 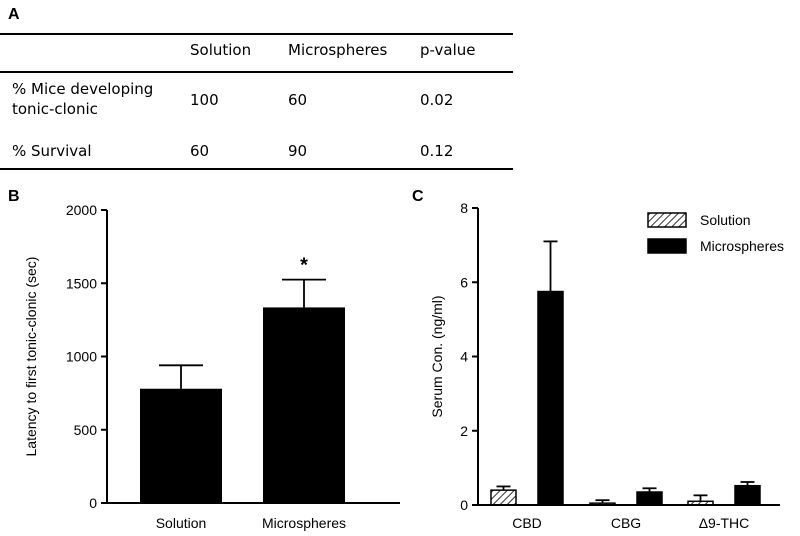 I want to click on table-row-label: % Mice developing tonic-clonic, so click(x=83, y=99).